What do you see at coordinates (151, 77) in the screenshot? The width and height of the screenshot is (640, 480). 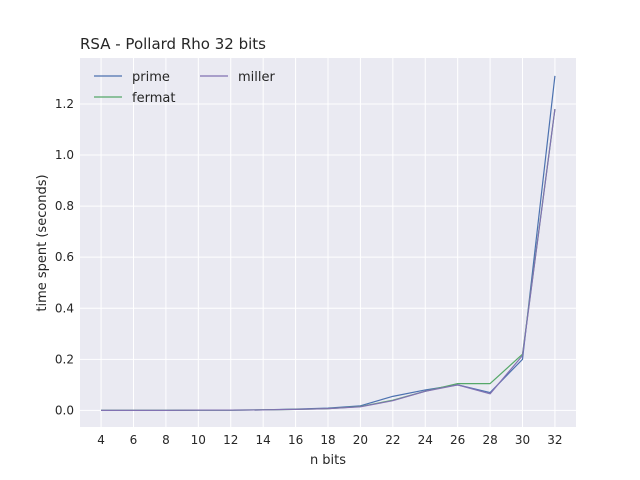 I see `legend-label-prime: prime` at bounding box center [151, 77].